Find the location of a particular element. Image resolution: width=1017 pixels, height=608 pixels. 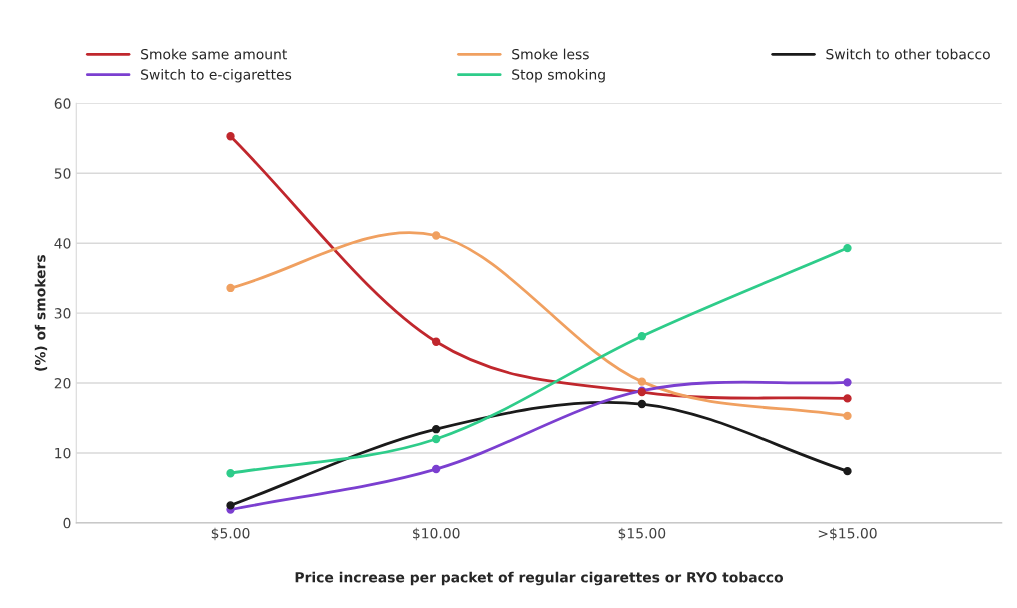

x-axis-title: Price increase per packet of regular cigarettes or RYO tobacco is located at coordinates (539, 578).